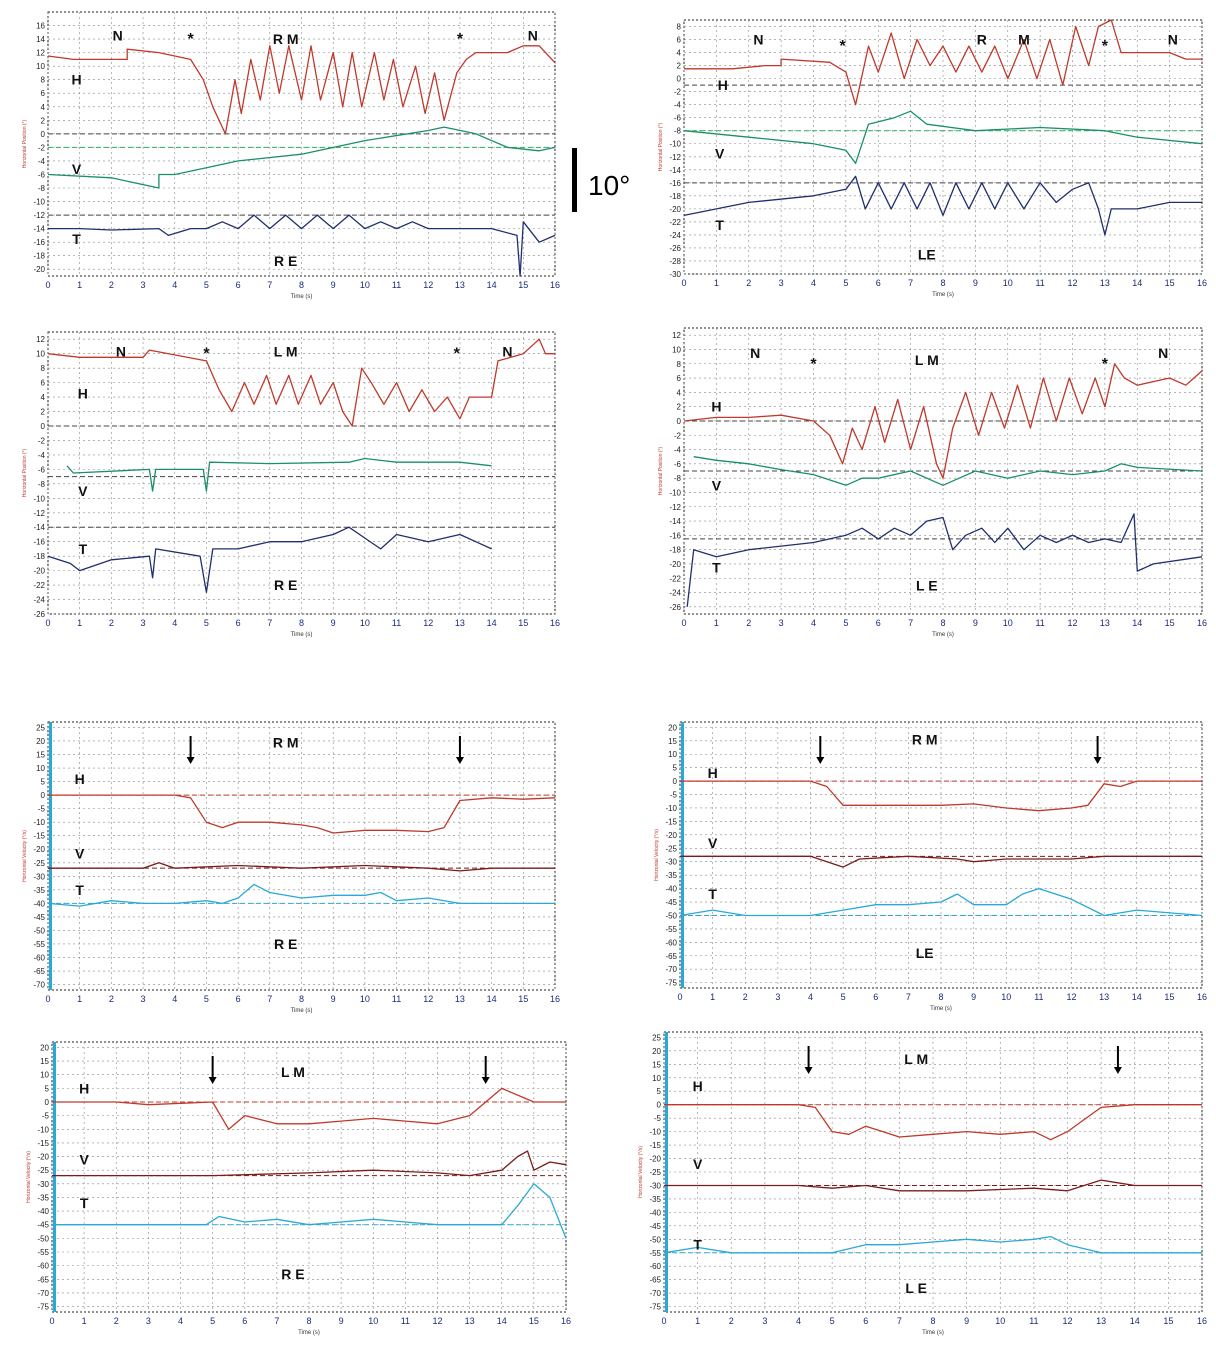 This screenshot has width=1216, height=1346. Describe the element at coordinates (292, 1274) in the screenshot. I see `chart-annotation: R E` at that location.